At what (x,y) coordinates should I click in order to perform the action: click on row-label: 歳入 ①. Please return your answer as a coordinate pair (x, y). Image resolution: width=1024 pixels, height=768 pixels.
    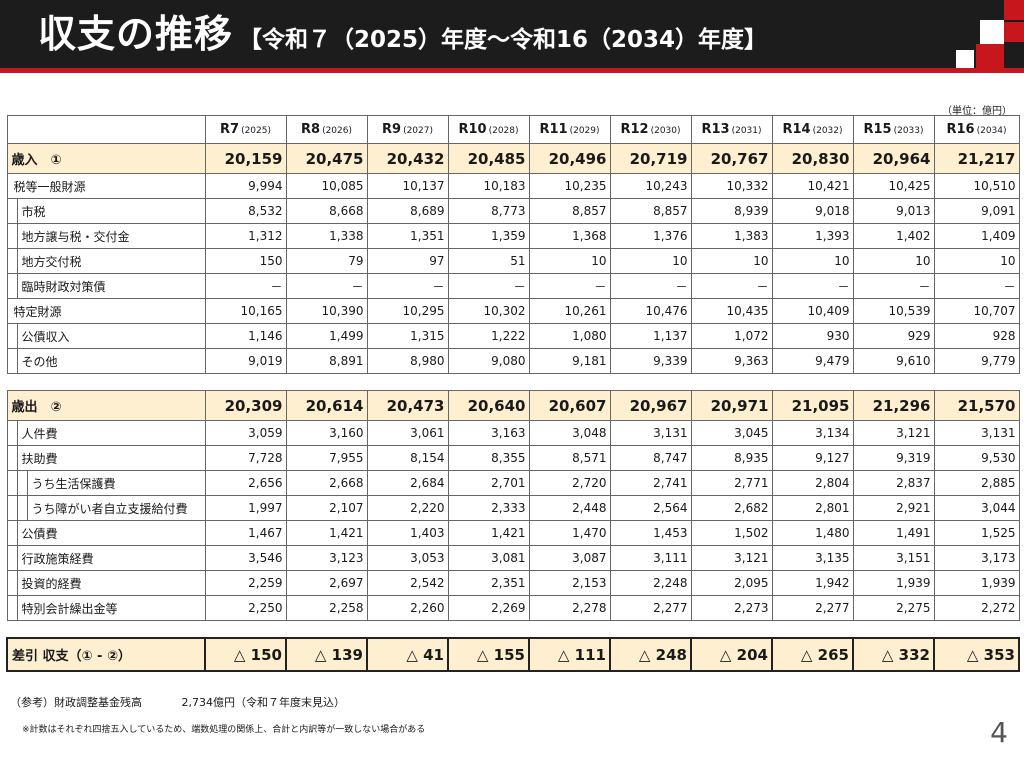
    Looking at the image, I should click on (106, 158).